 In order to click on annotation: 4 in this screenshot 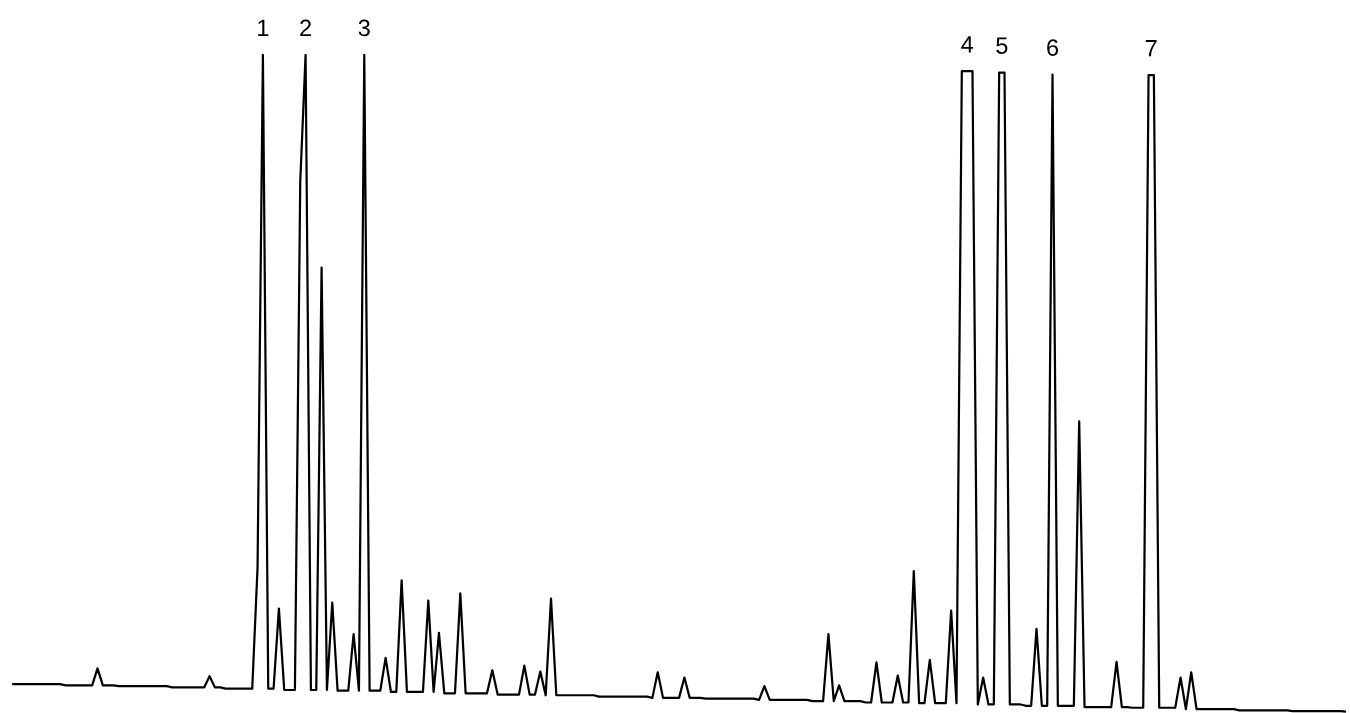, I will do `click(967, 44)`.